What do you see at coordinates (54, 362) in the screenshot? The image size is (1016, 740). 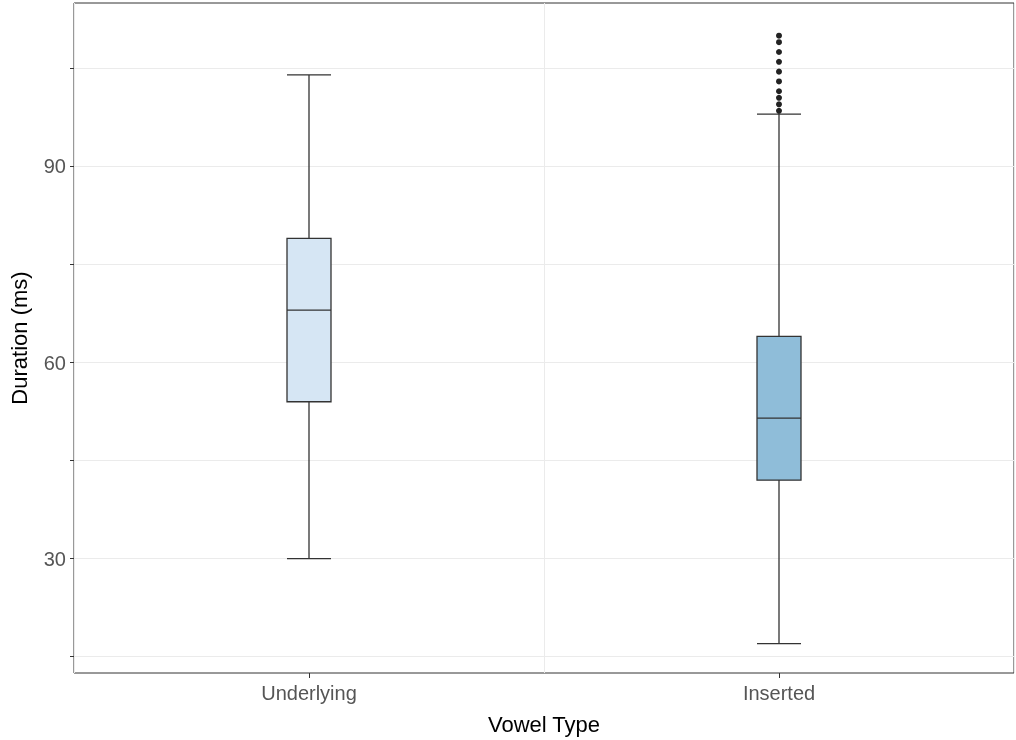 I see `y-tick-label: 60` at bounding box center [54, 362].